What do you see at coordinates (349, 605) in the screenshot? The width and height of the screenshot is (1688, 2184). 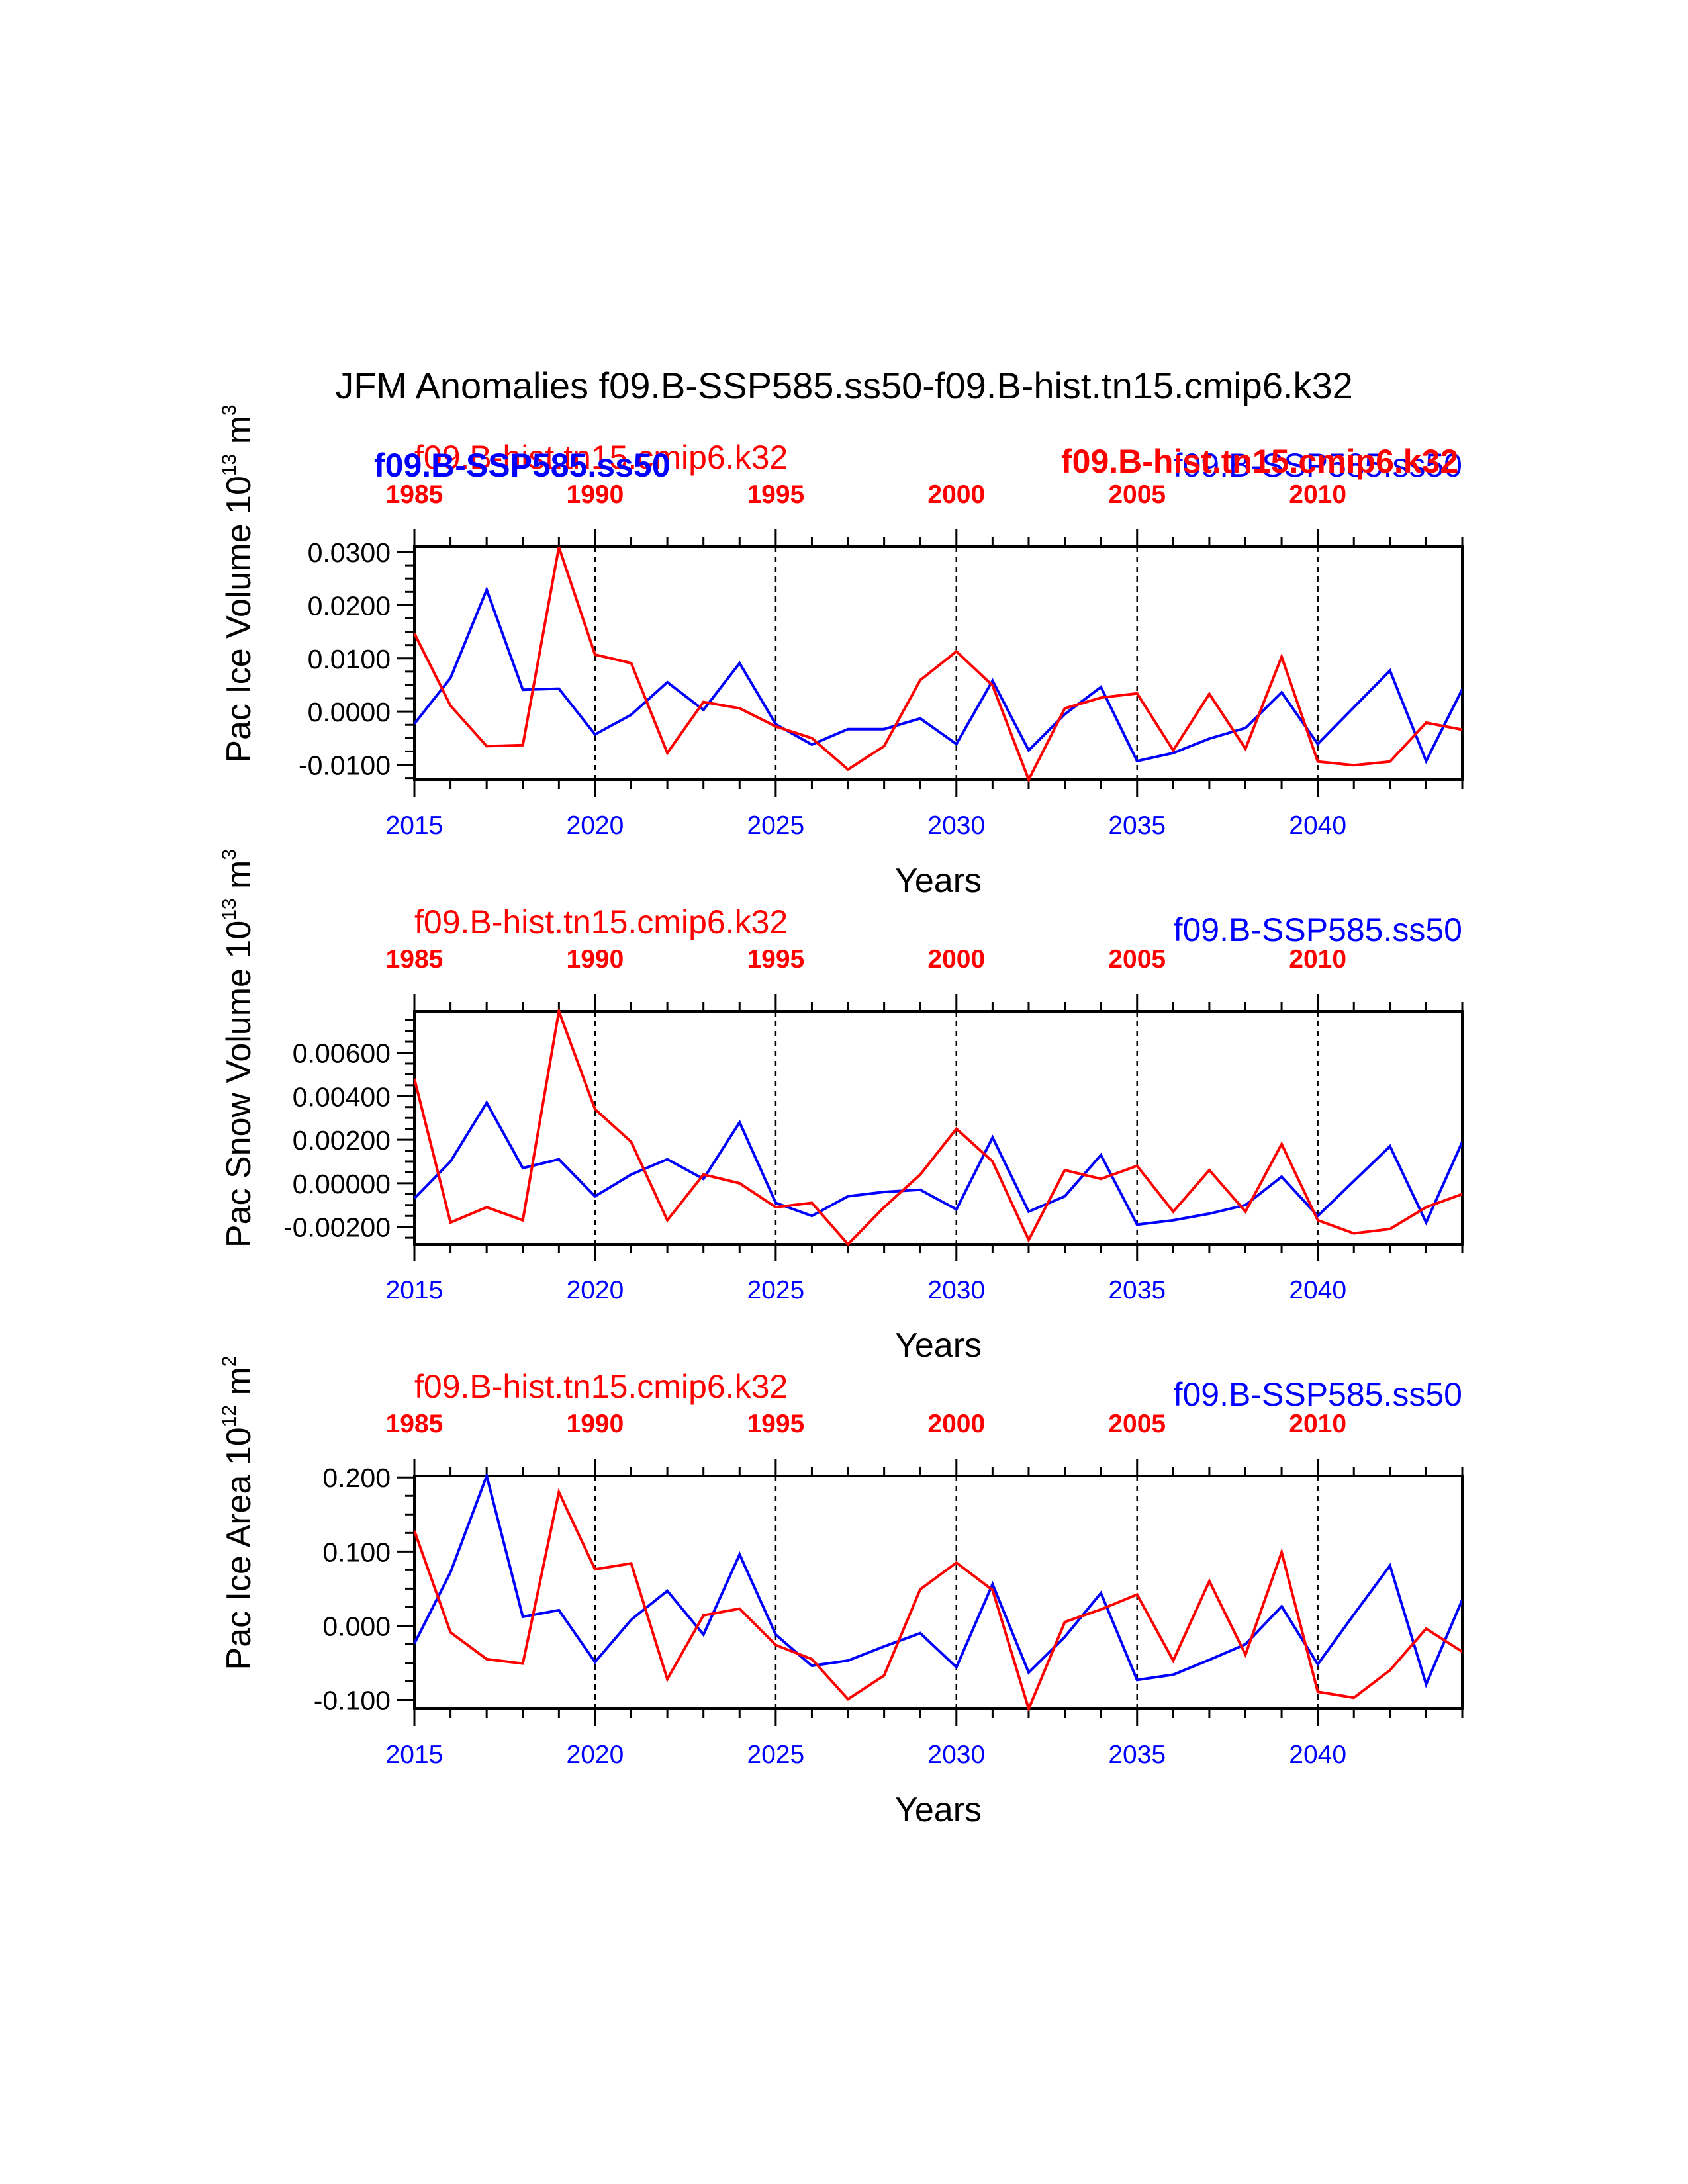 I see `y-tick-label: 0.0200` at bounding box center [349, 605].